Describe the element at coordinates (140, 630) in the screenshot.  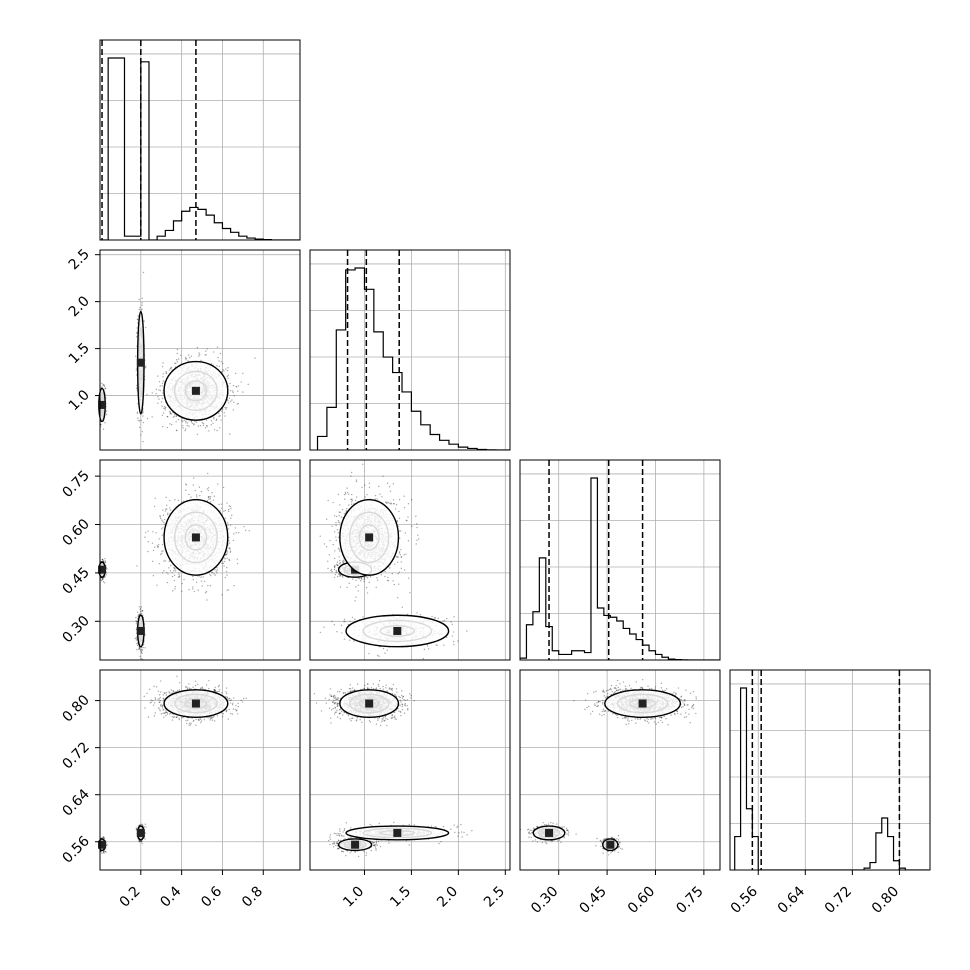
I see `density-peak` at that location.